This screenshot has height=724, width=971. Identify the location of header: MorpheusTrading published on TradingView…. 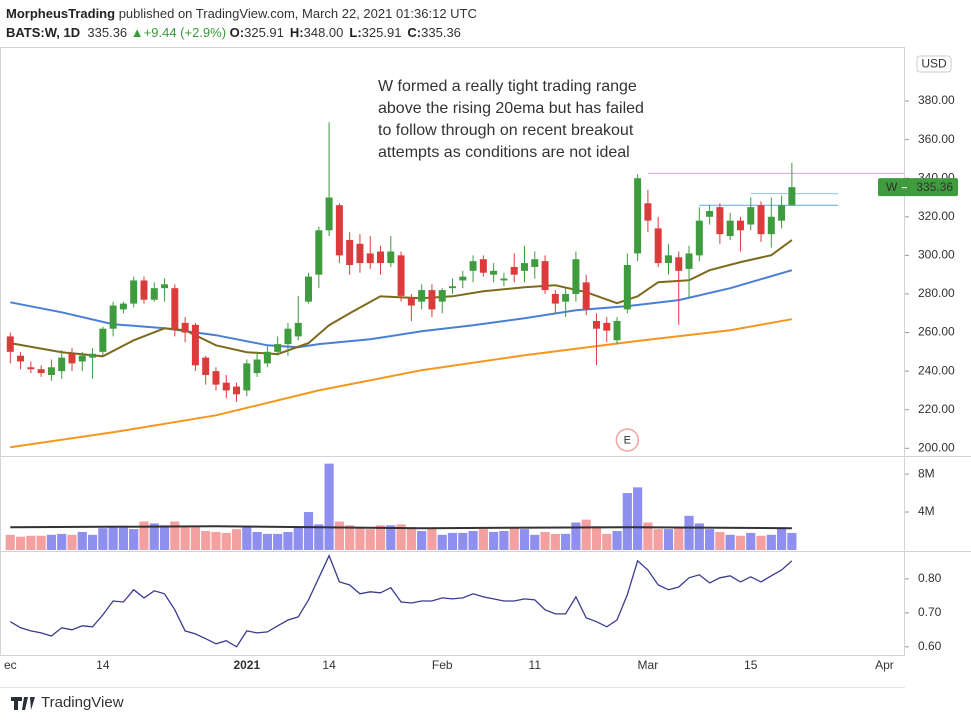
(241, 23).